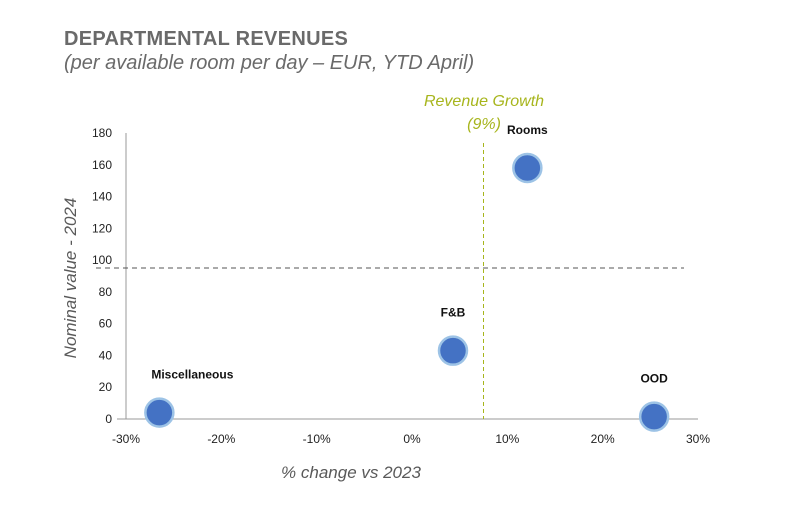  I want to click on y-axis-title: Nominal value - 2024, so click(70, 278).